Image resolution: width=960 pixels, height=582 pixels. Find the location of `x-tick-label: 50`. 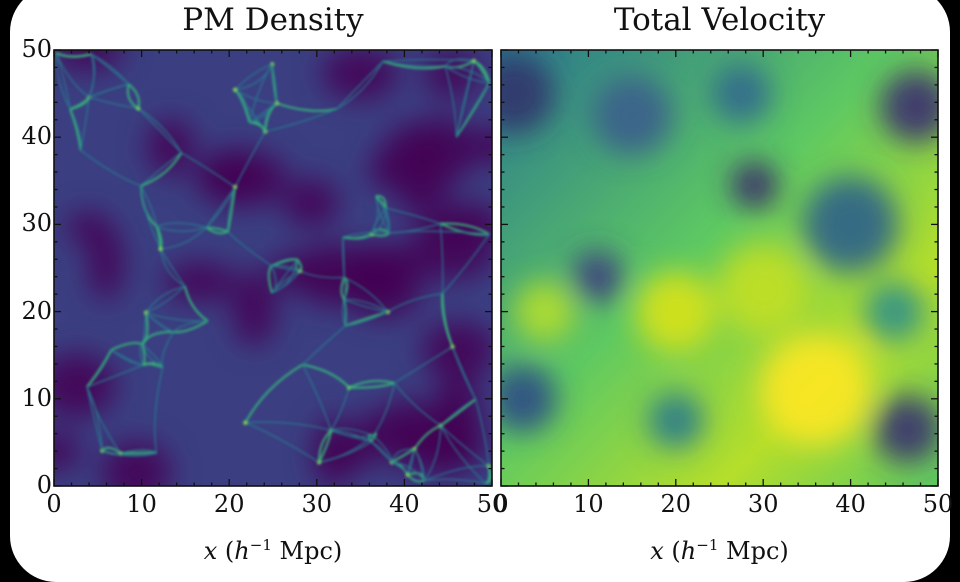

x-tick-label: 50 is located at coordinates (938, 504).